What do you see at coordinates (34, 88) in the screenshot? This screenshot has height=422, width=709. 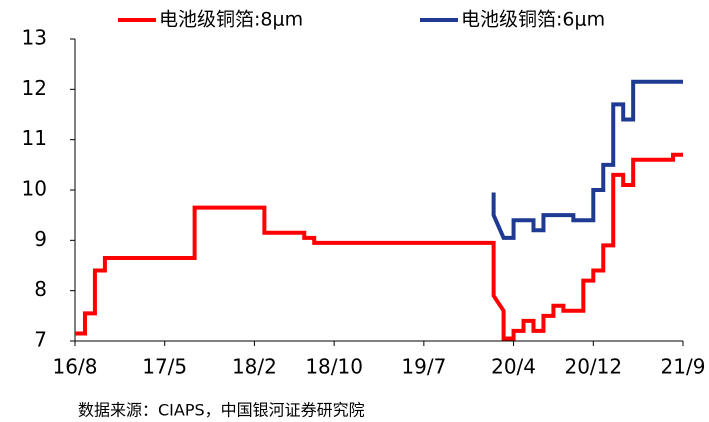 I see `y-tick-label: 12` at bounding box center [34, 88].